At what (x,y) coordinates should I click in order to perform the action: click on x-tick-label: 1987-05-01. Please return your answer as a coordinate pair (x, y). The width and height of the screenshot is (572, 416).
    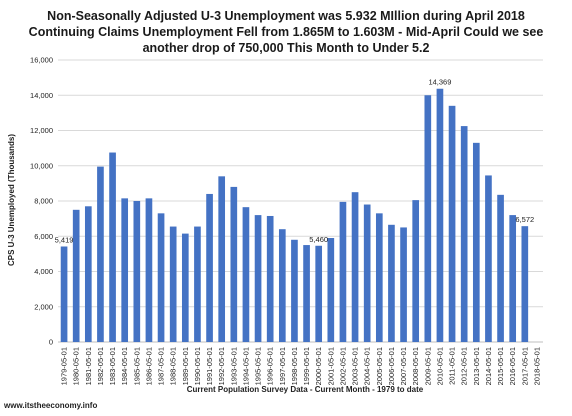
    Looking at the image, I should click on (161, 366).